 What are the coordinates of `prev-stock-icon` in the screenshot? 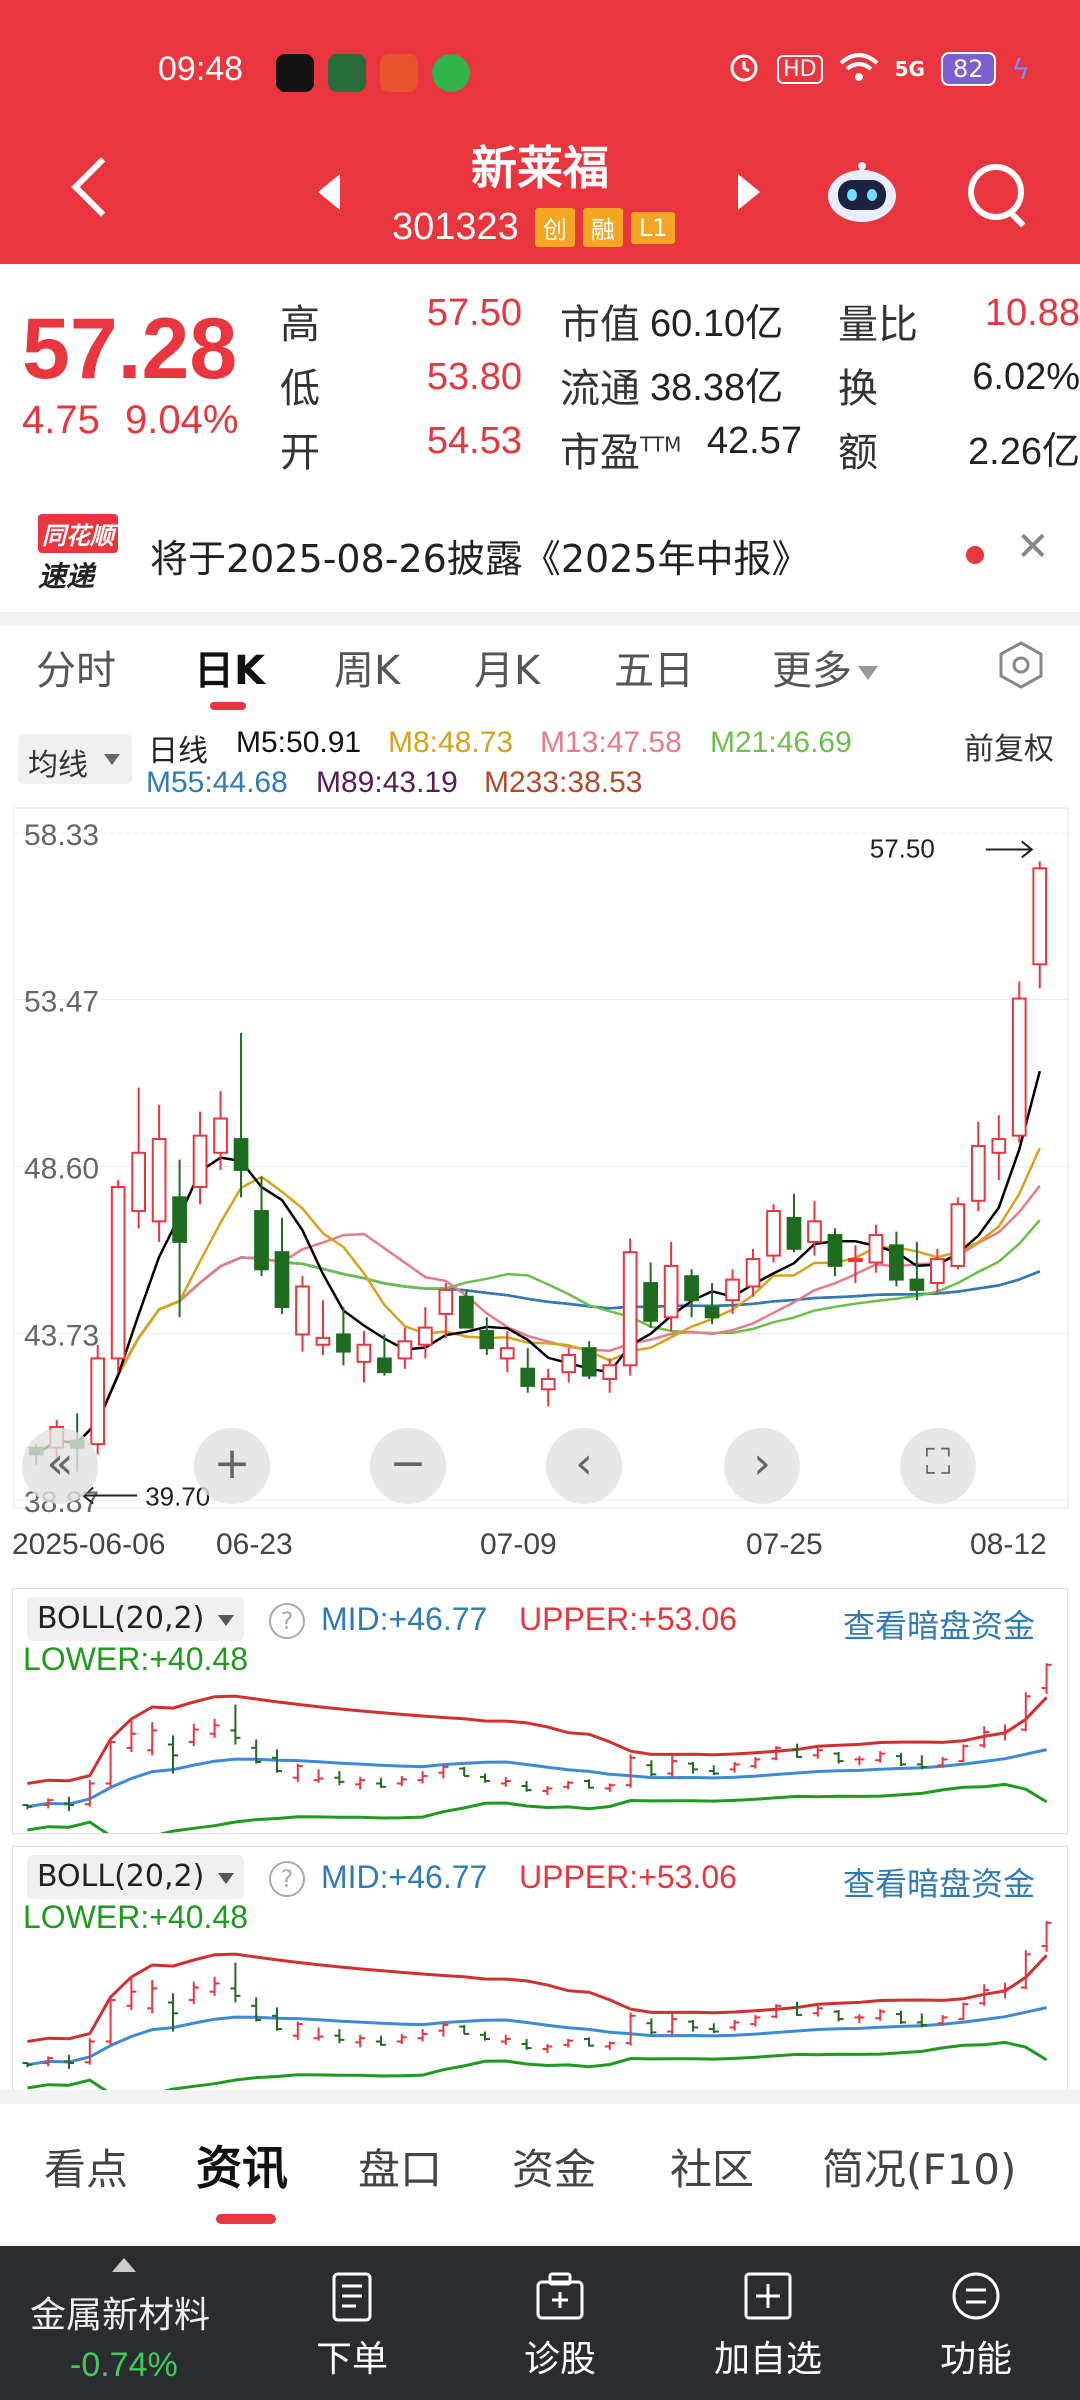 It's located at (329, 192).